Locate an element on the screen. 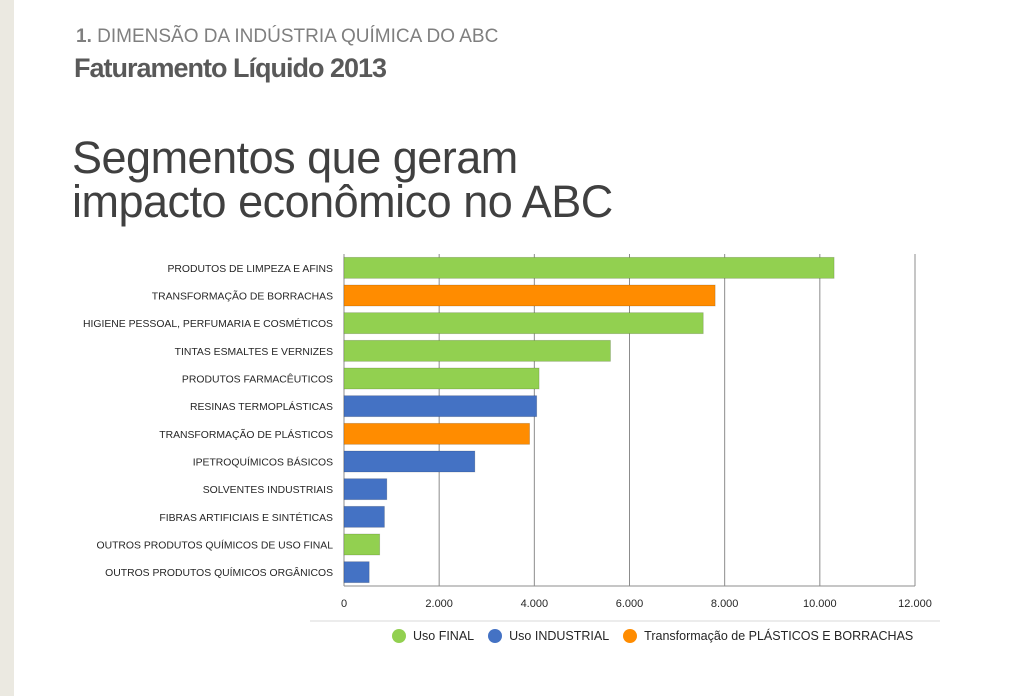  x-tick-label: 8.000 is located at coordinates (725, 604).